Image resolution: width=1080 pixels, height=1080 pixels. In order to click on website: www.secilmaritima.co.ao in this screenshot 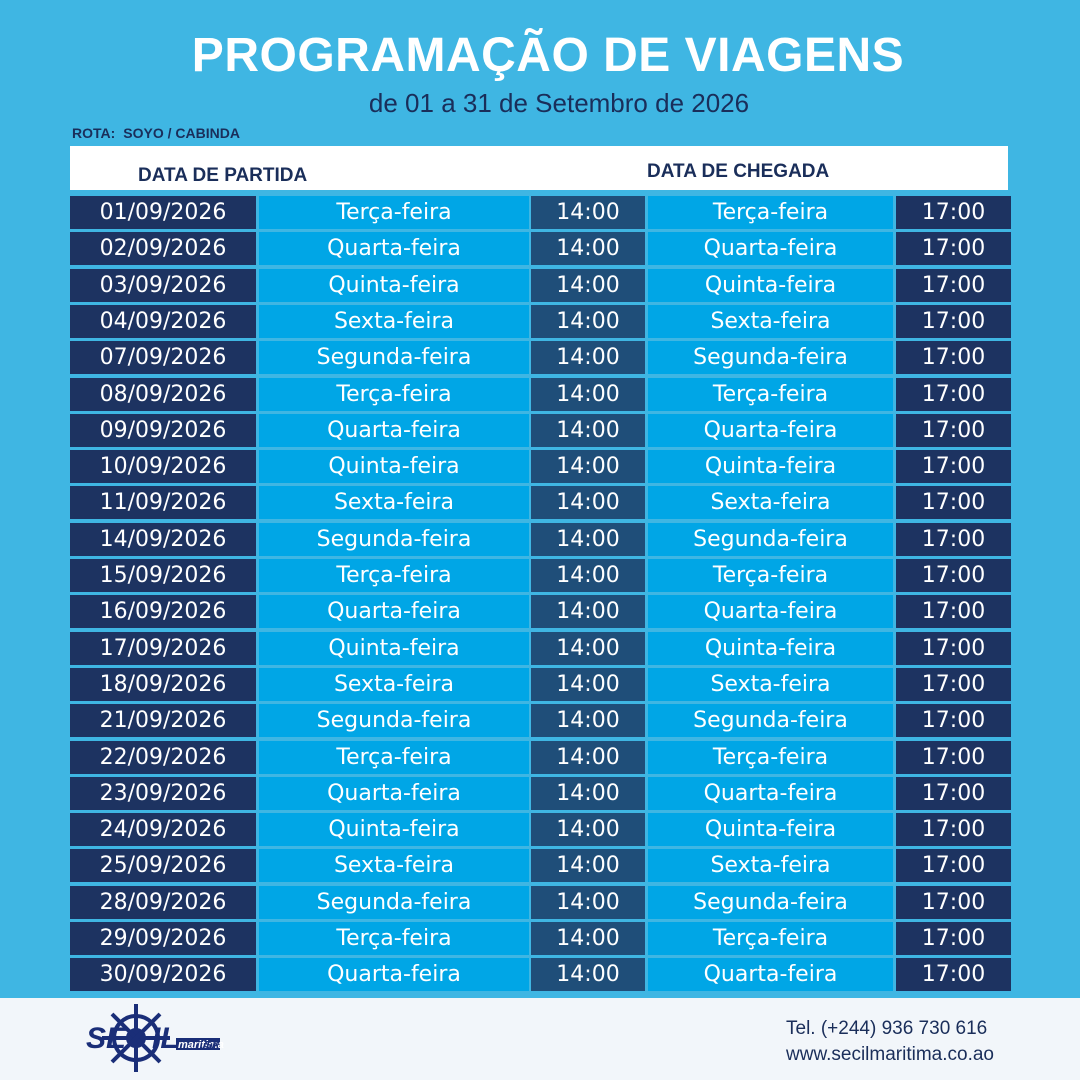, I will do `click(890, 1054)`.